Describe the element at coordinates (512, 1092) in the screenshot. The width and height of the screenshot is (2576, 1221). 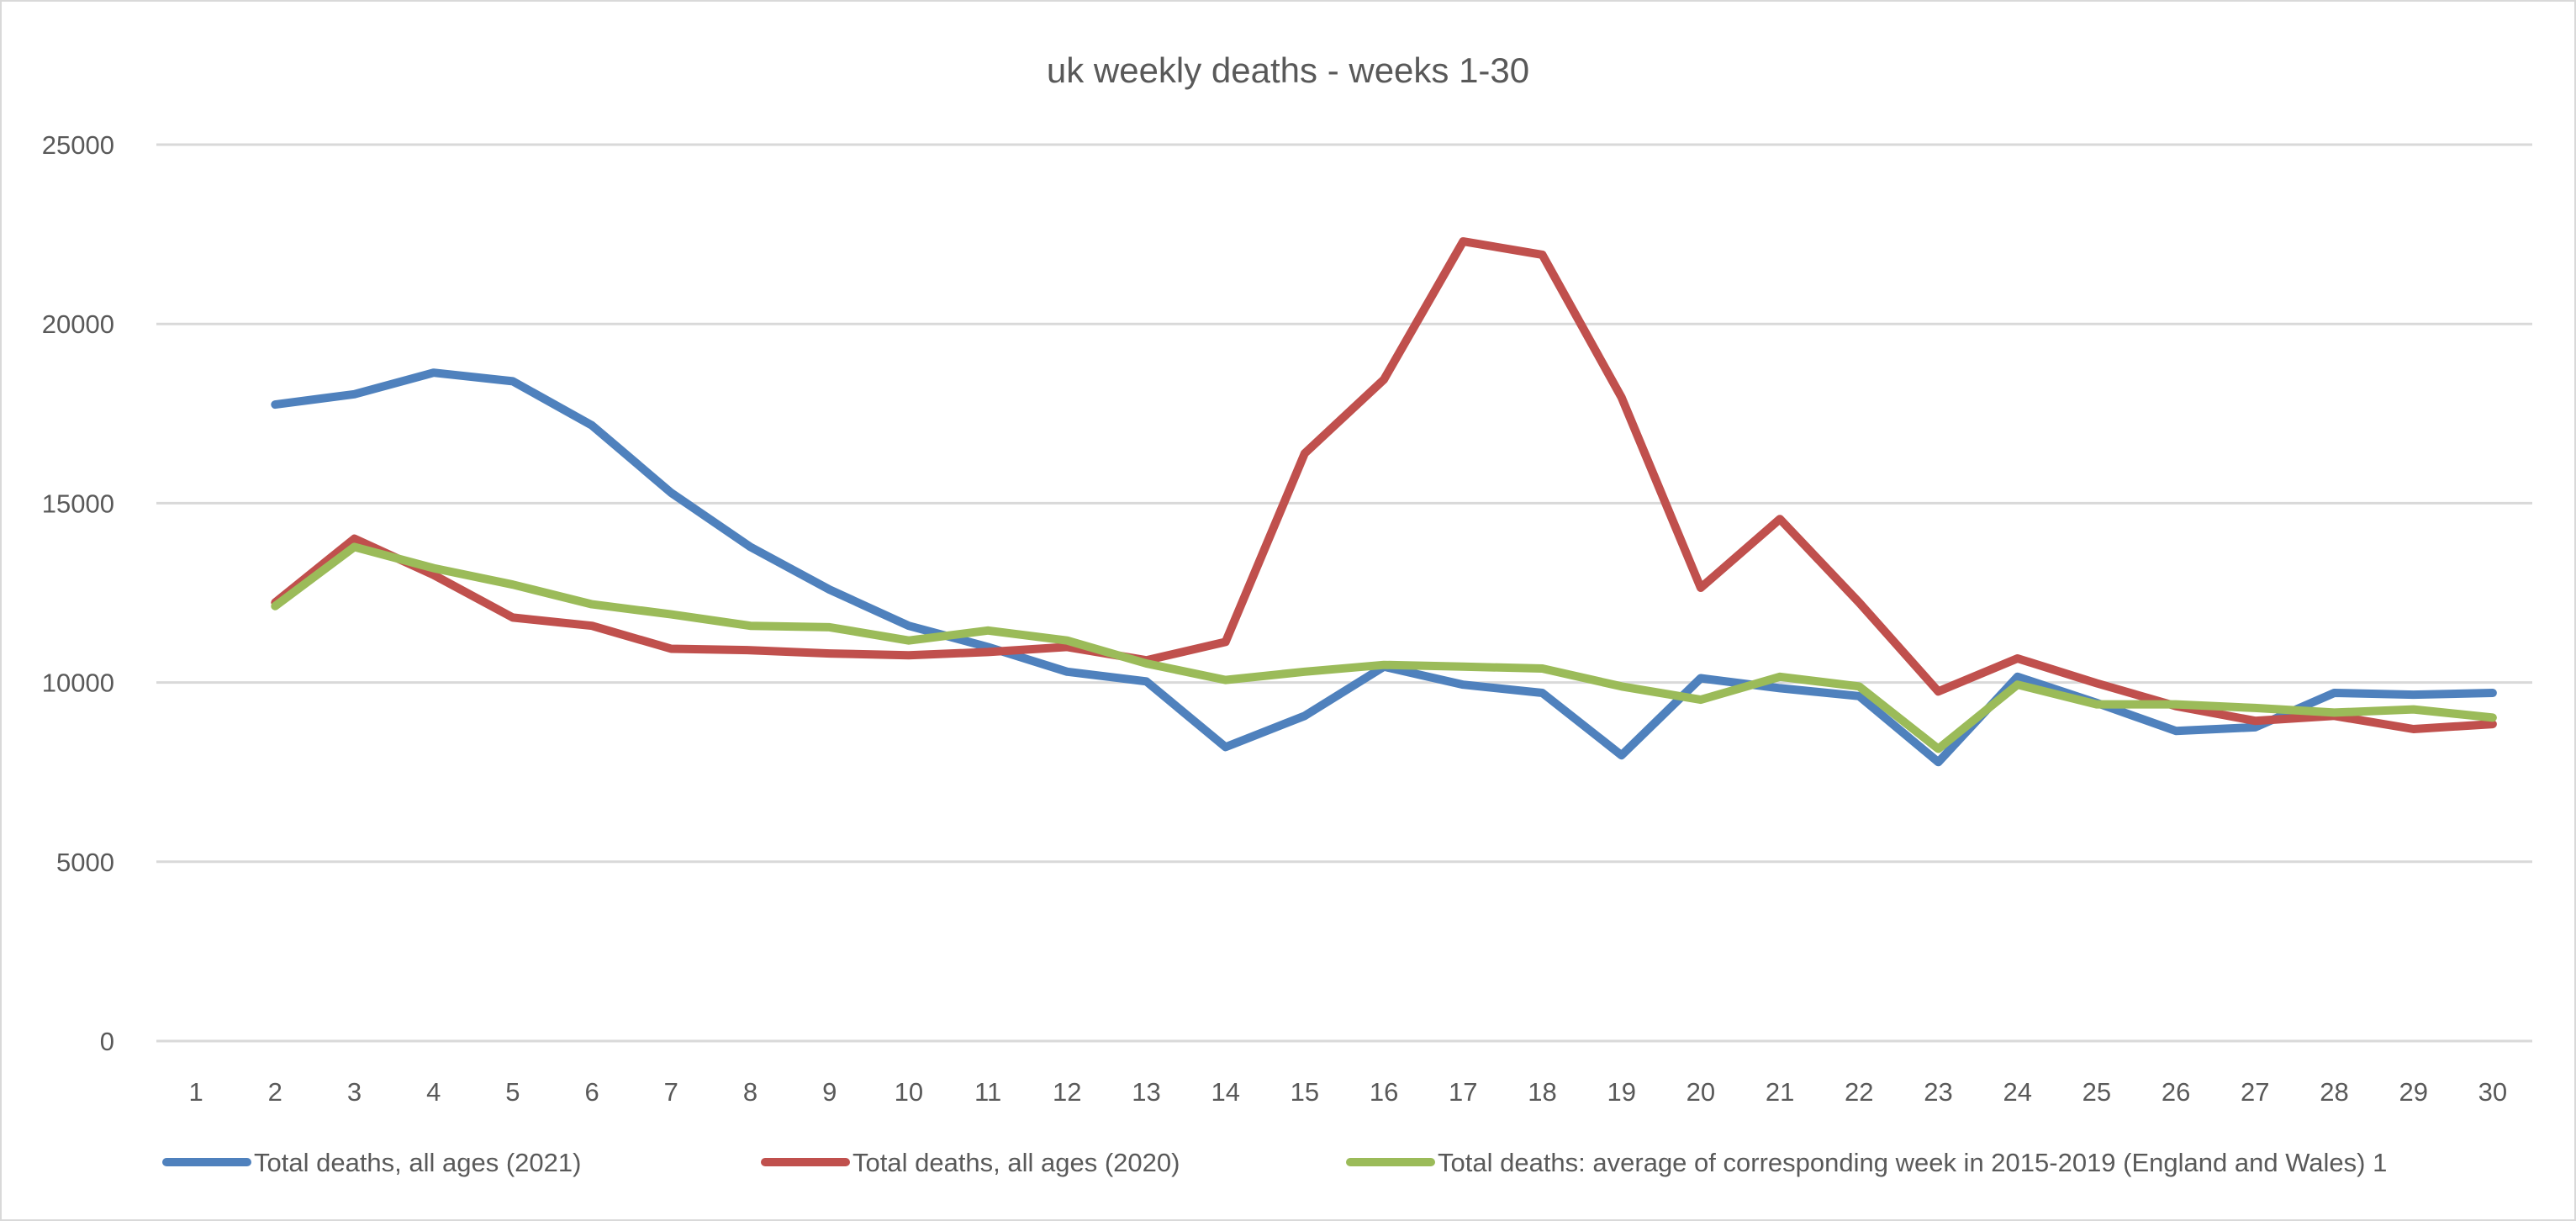
I see `x-tick-label: 5` at that location.